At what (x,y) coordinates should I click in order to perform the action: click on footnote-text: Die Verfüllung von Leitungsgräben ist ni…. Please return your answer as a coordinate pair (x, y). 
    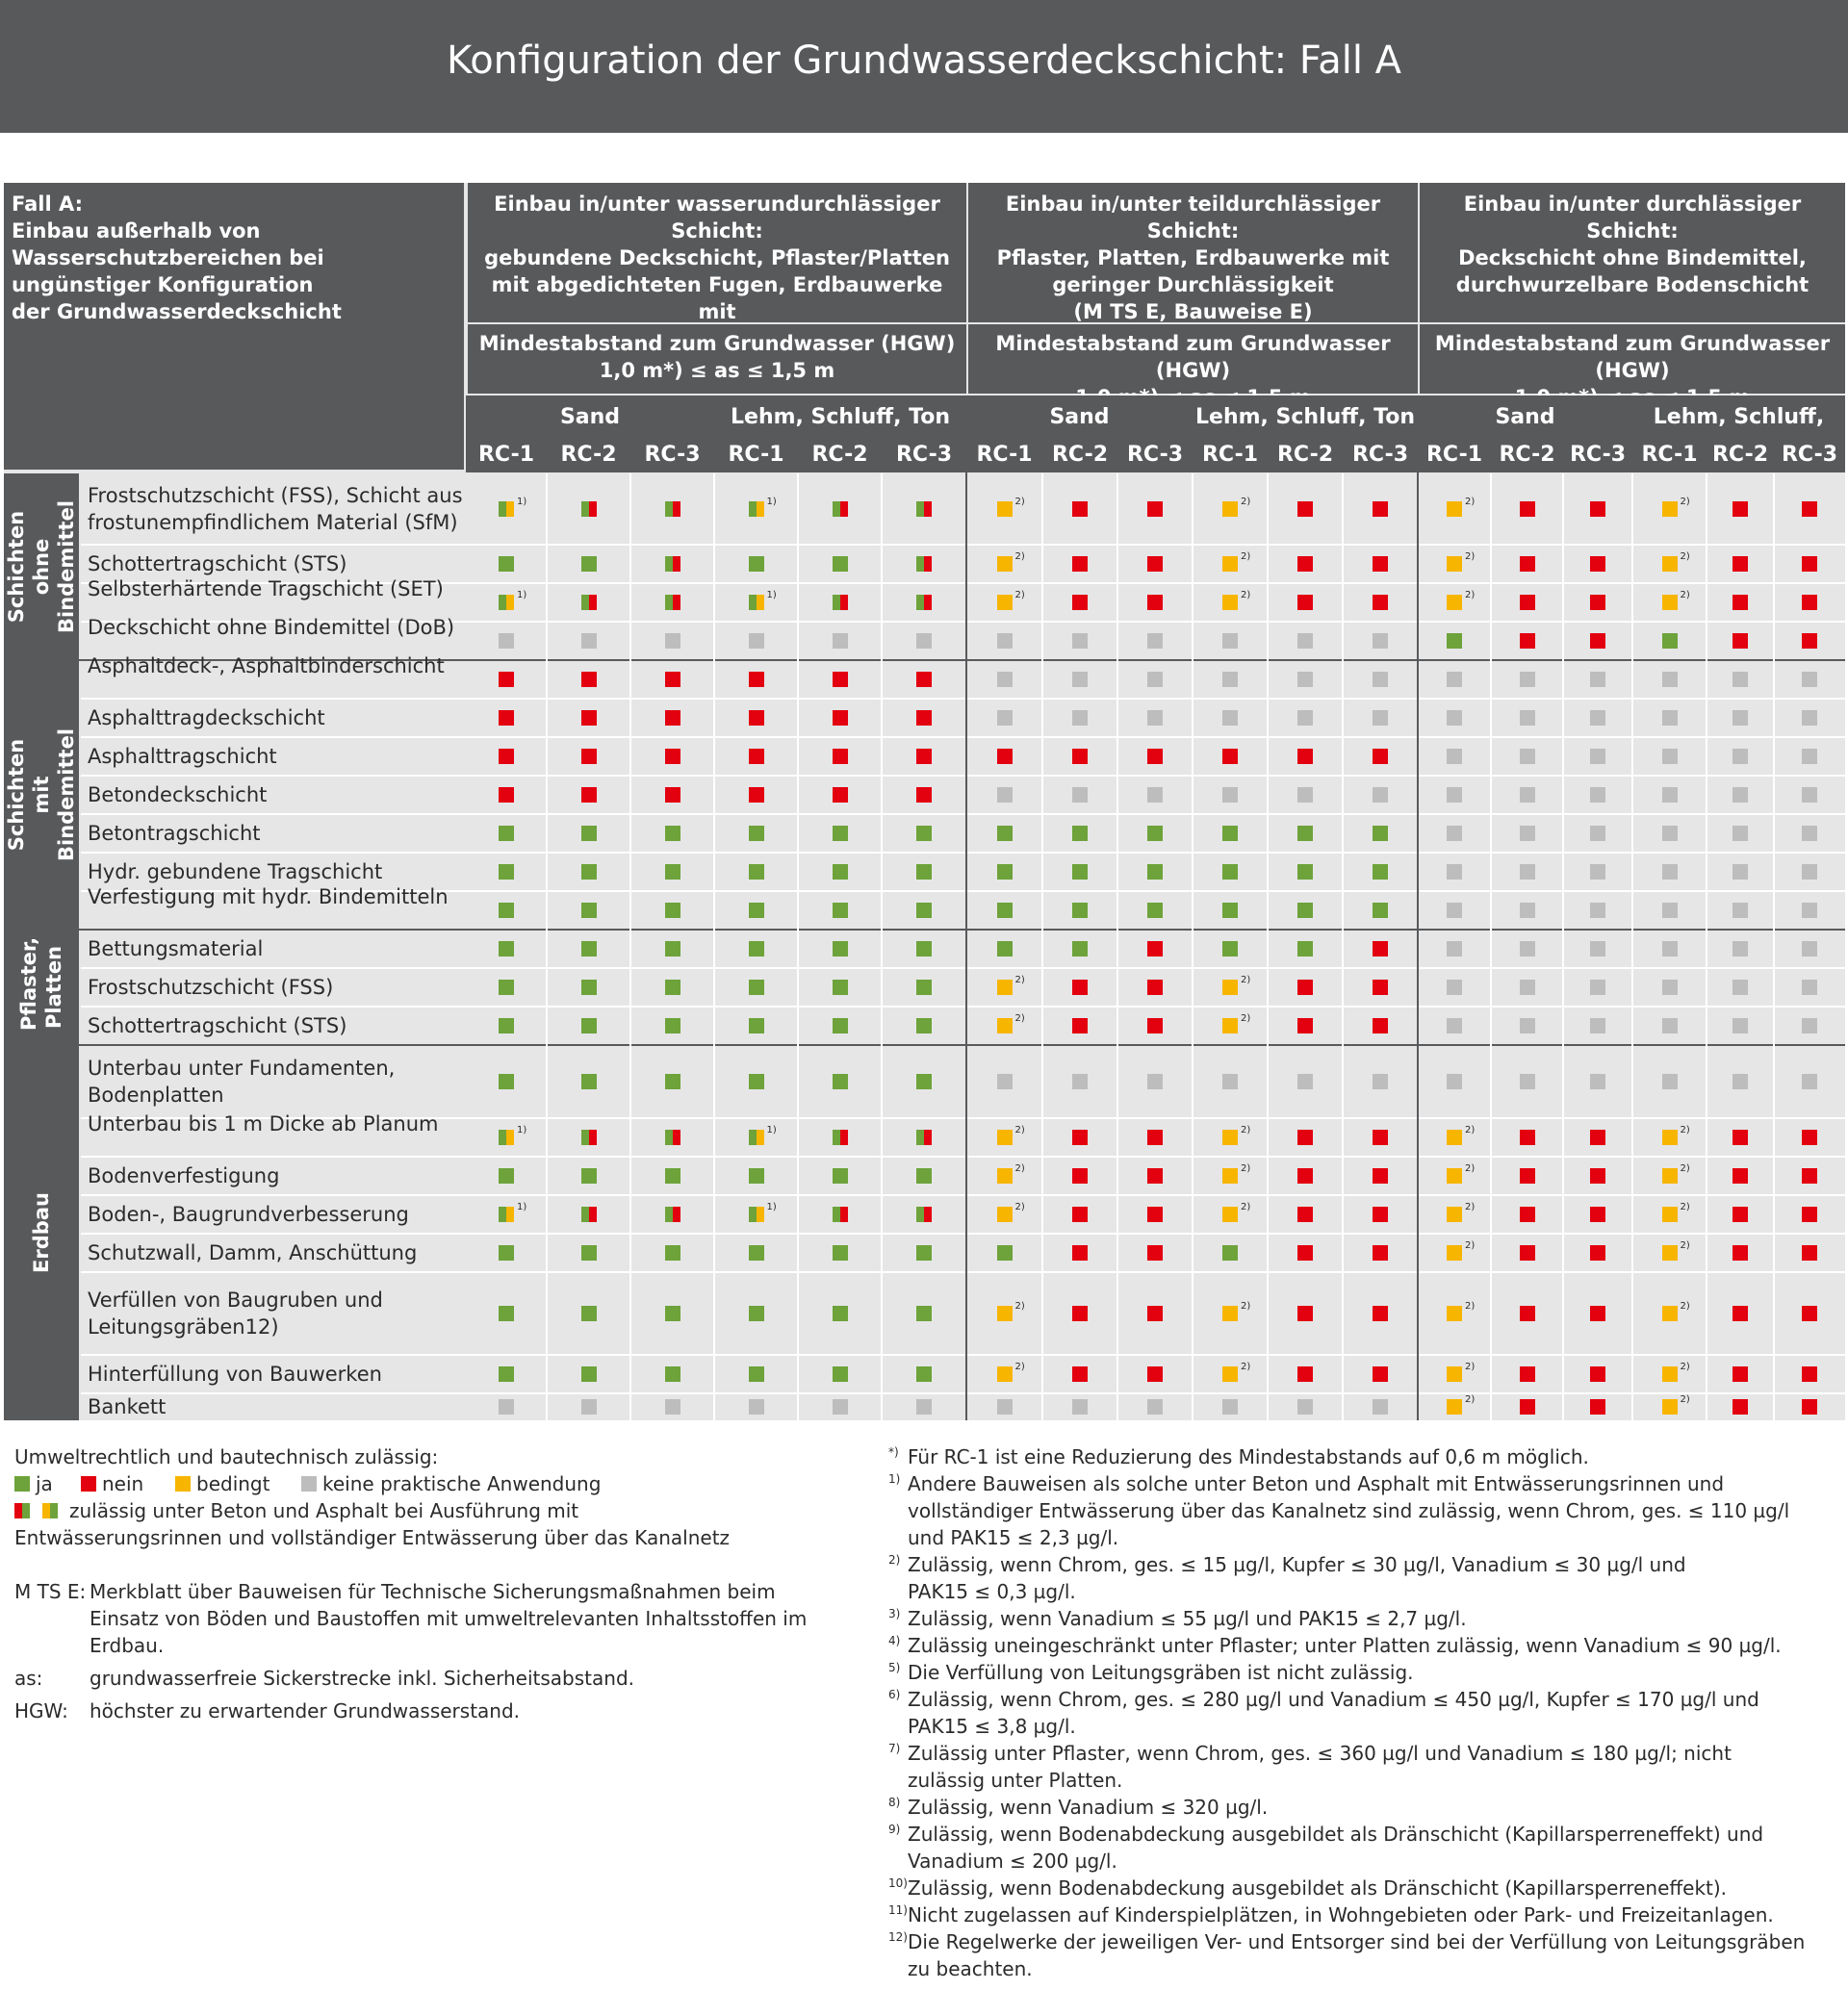
    Looking at the image, I should click on (1161, 1672).